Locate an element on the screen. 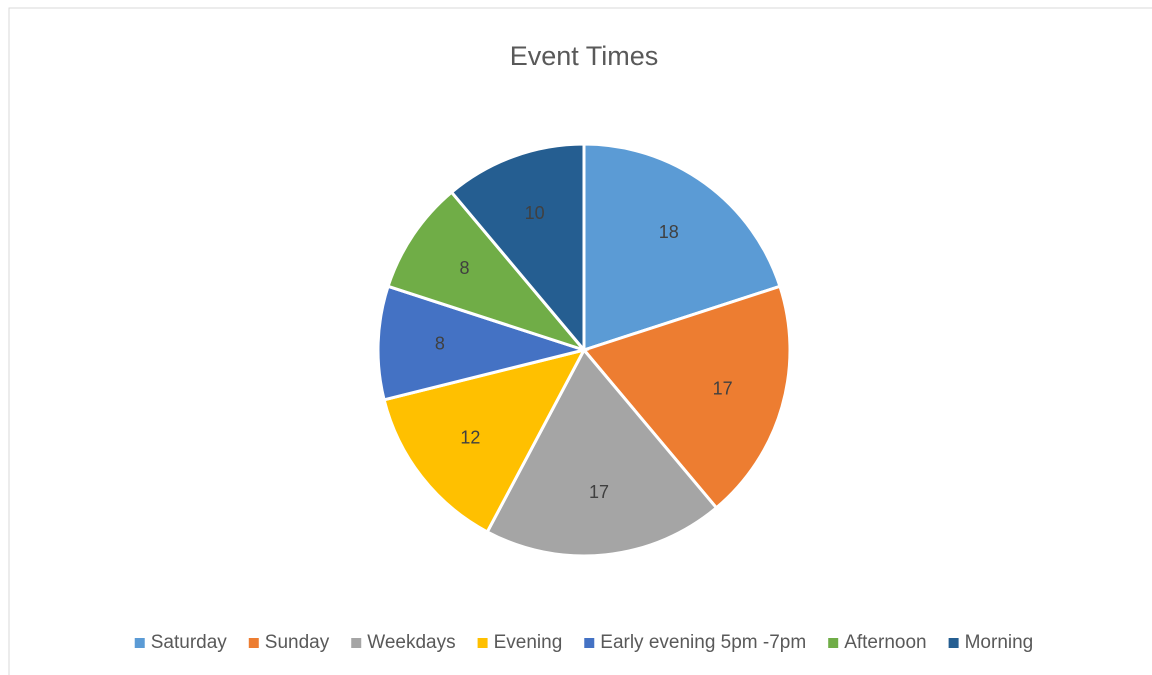 This screenshot has width=1152, height=675. legend-label: Morning is located at coordinates (999, 642).